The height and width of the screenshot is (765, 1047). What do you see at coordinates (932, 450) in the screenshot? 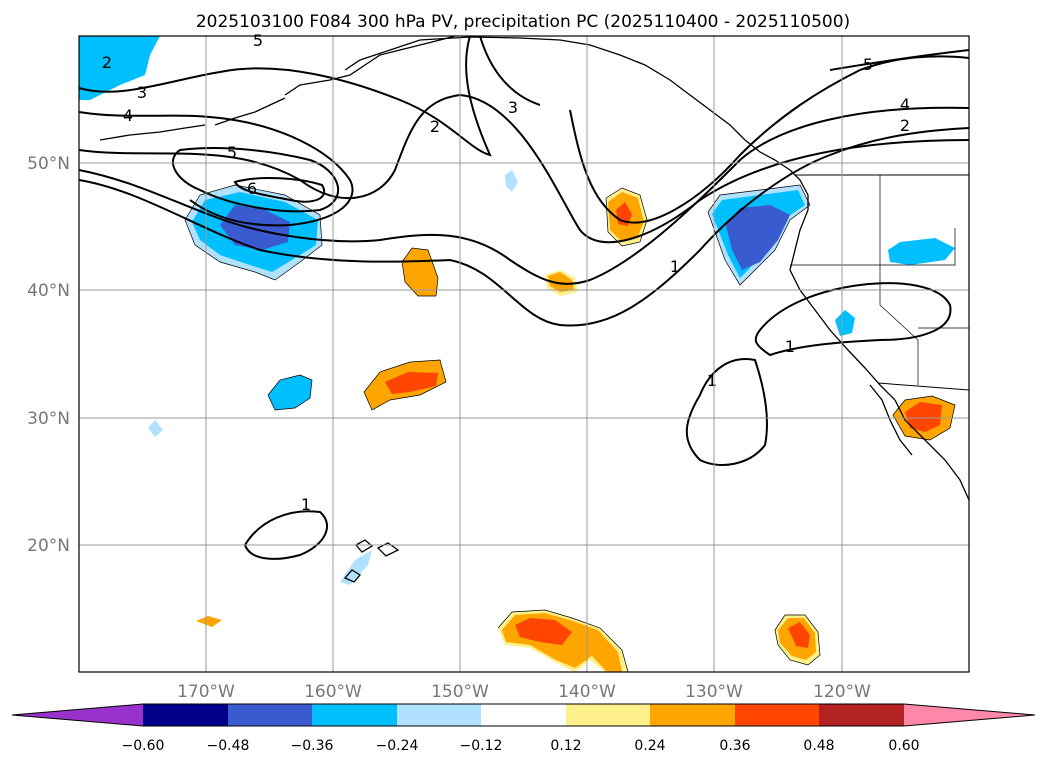
I see `coast-mexico` at bounding box center [932, 450].